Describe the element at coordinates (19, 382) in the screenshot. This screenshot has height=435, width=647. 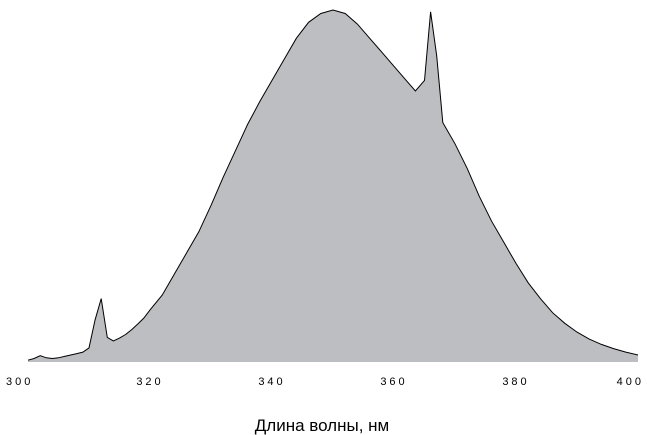
I see `x-tick-label: 300` at that location.